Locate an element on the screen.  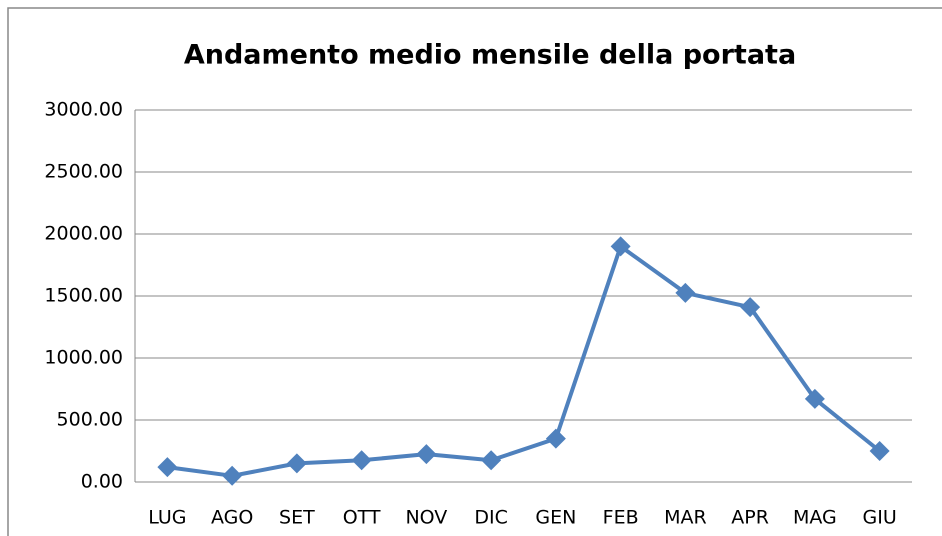
x-tick-label: SET is located at coordinates (297, 518).